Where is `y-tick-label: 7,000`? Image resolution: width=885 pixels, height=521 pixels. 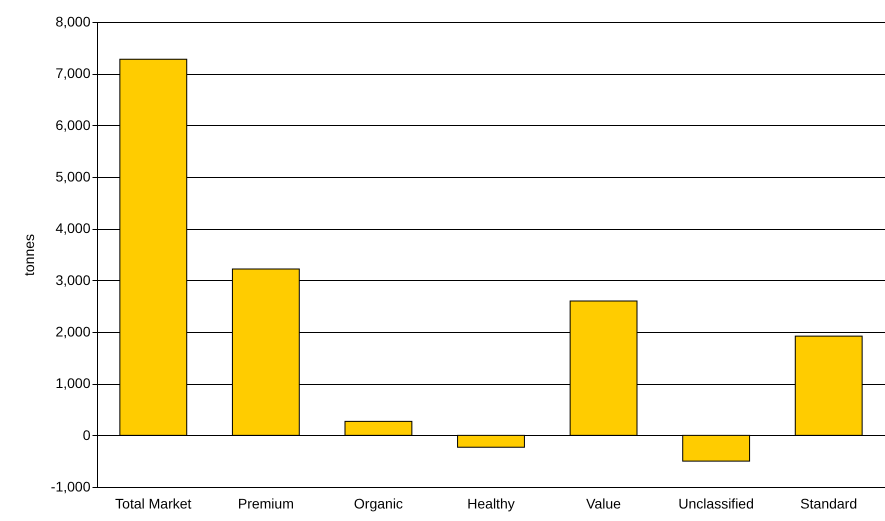 y-tick-label: 7,000 is located at coordinates (73, 73).